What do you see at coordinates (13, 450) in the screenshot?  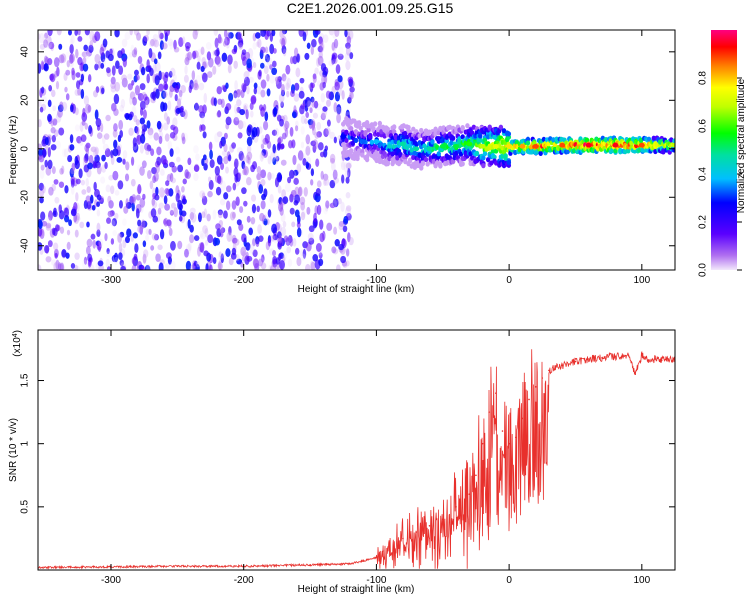 I see `snr-ylabel: SNR (10 * v/v)` at bounding box center [13, 450].